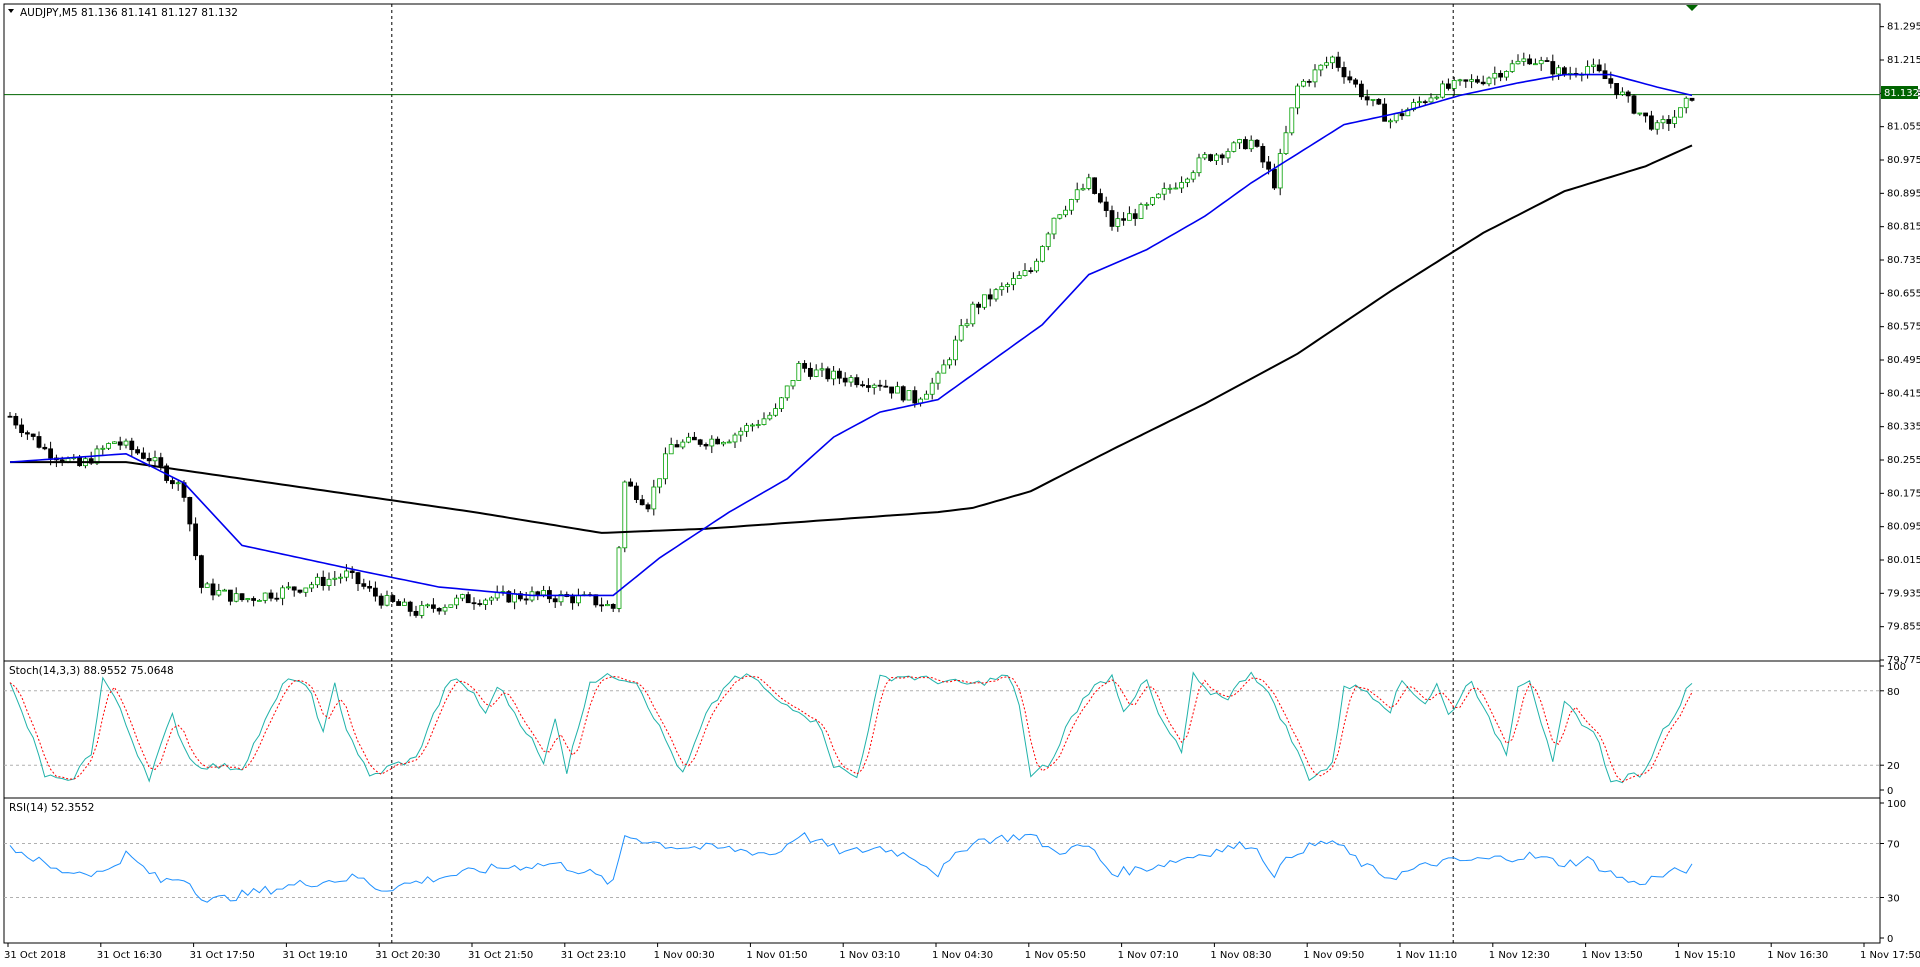  Describe the element at coordinates (1899, 92) in the screenshot. I see `current-price-badge` at that location.